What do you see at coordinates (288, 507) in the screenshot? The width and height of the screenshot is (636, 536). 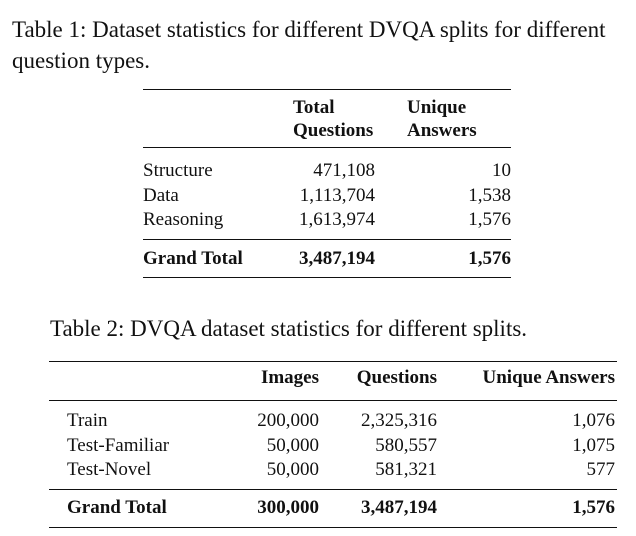 I see `cell-images: 300,000` at bounding box center [288, 507].